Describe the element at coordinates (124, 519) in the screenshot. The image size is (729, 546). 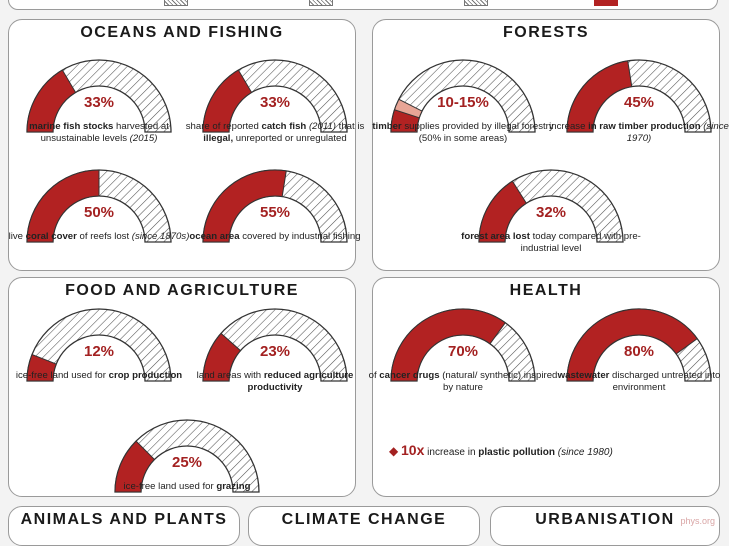
I see `panel-title: ANIMALS AND PLANTS` at that location.